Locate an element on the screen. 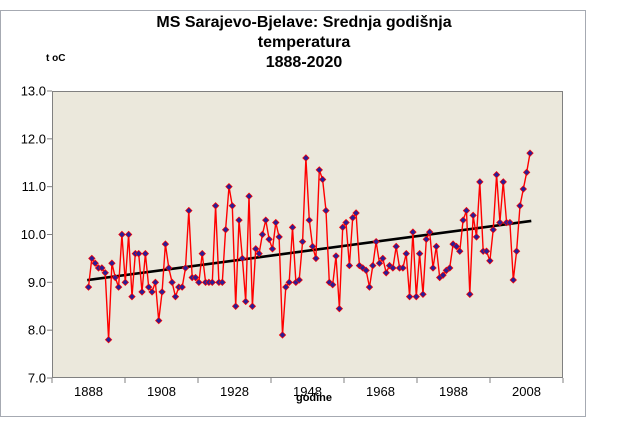 This screenshot has height=421, width=632. trend-line is located at coordinates (309, 250).